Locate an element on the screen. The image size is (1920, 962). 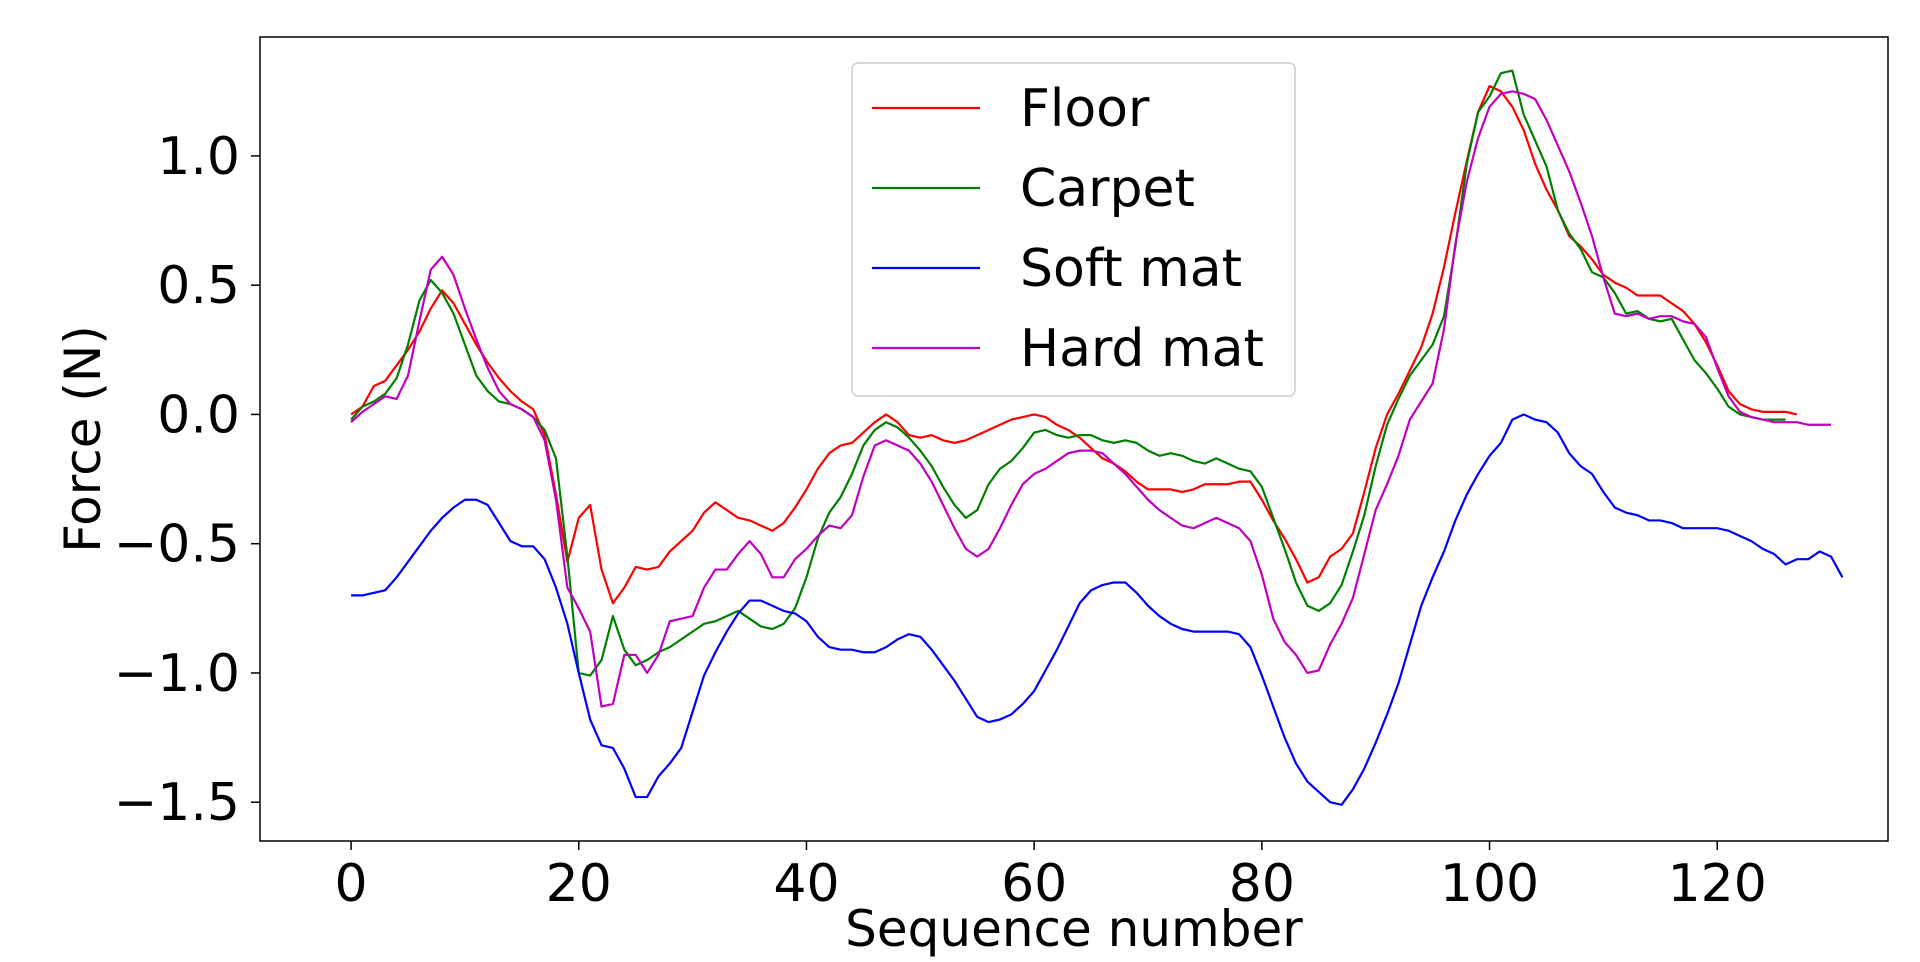
legend-box is located at coordinates (1073, 229).